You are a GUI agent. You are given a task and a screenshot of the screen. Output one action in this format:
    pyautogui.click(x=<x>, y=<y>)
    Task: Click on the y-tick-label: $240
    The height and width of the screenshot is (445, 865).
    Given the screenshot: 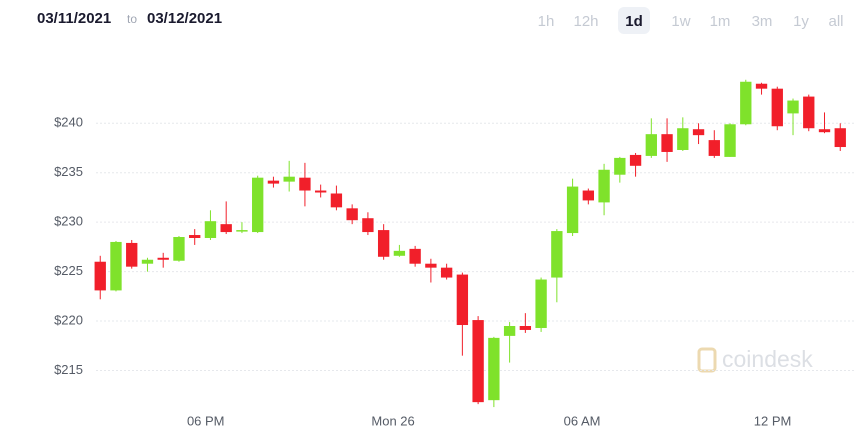 What is the action you would take?
    pyautogui.click(x=68, y=122)
    